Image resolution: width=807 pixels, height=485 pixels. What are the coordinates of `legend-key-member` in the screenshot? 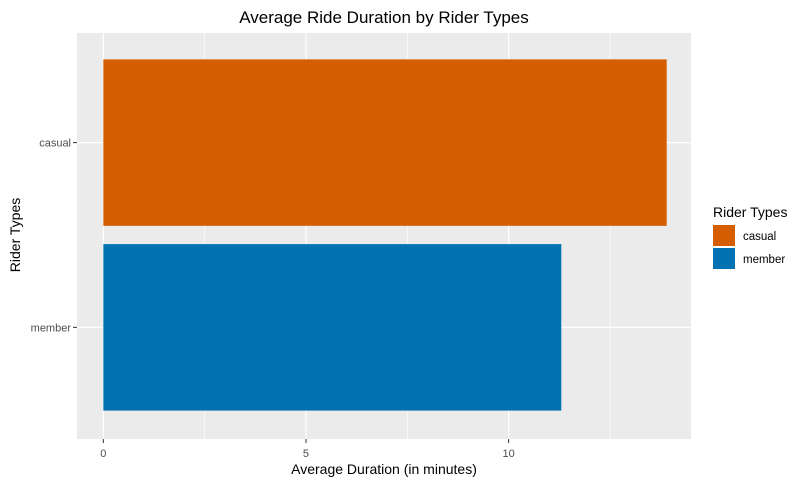 It's located at (724, 258).